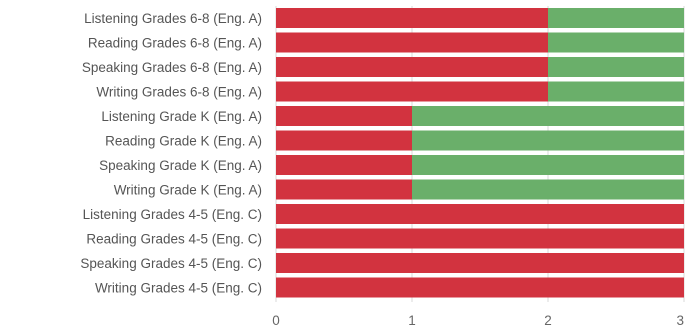 The width and height of the screenshot is (688, 330). What do you see at coordinates (180, 165) in the screenshot?
I see `category-label-6: Speaking Grade K (Eng. A)` at bounding box center [180, 165].